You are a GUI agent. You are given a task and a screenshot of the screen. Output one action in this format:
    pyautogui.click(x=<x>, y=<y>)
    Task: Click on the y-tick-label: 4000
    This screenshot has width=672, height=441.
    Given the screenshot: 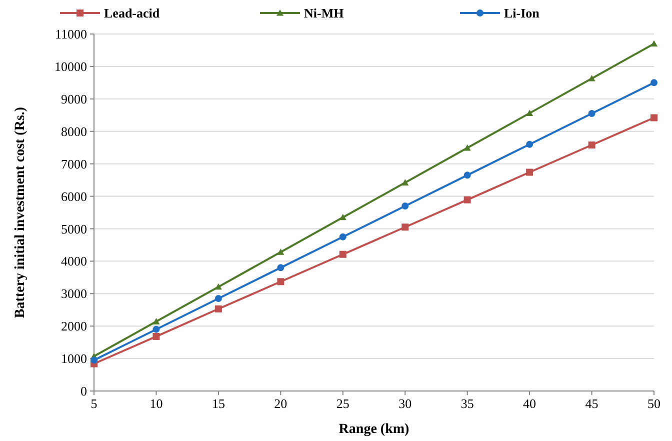 What is the action you would take?
    pyautogui.click(x=74, y=261)
    